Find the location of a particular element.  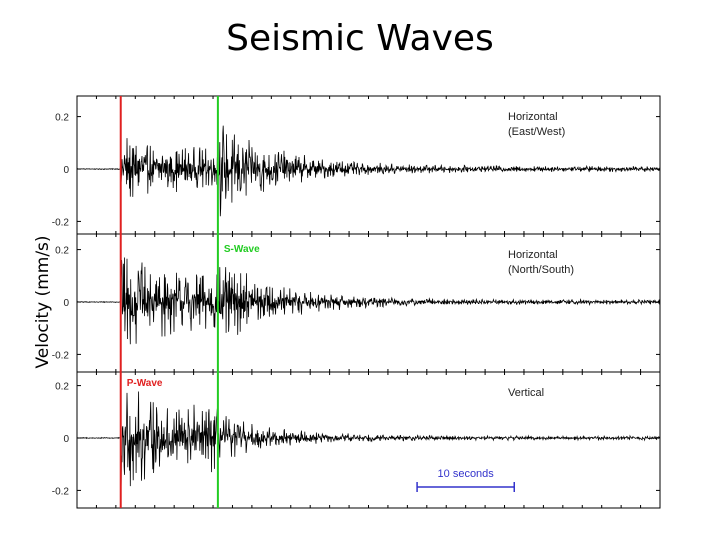

panel-label: (East/West) is located at coordinates (536, 132).